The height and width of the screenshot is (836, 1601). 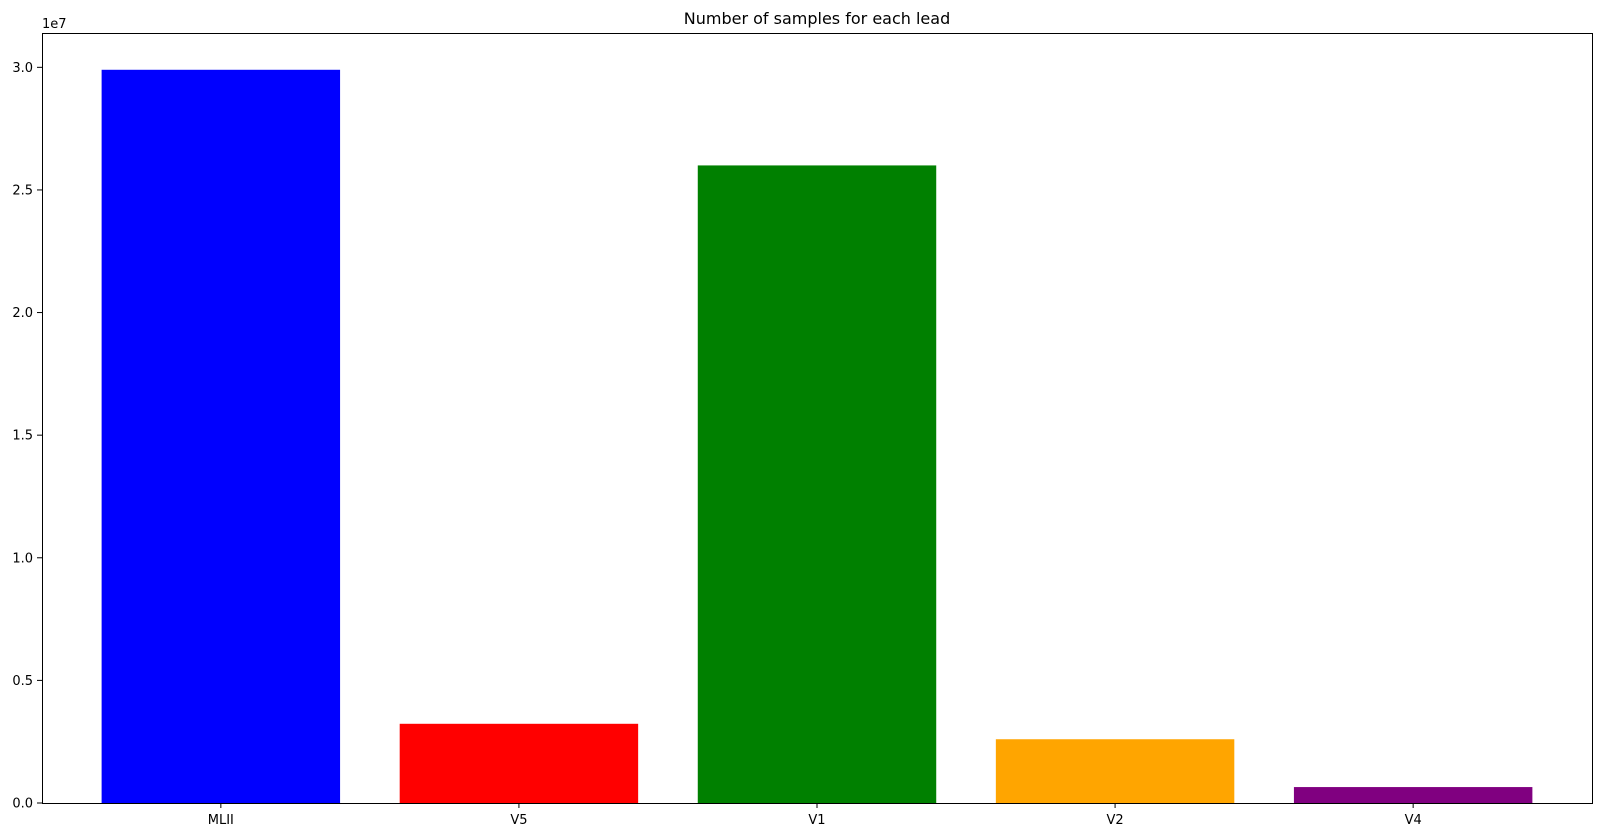 What do you see at coordinates (22, 436) in the screenshot?
I see `y-tick-label: 1.5` at bounding box center [22, 436].